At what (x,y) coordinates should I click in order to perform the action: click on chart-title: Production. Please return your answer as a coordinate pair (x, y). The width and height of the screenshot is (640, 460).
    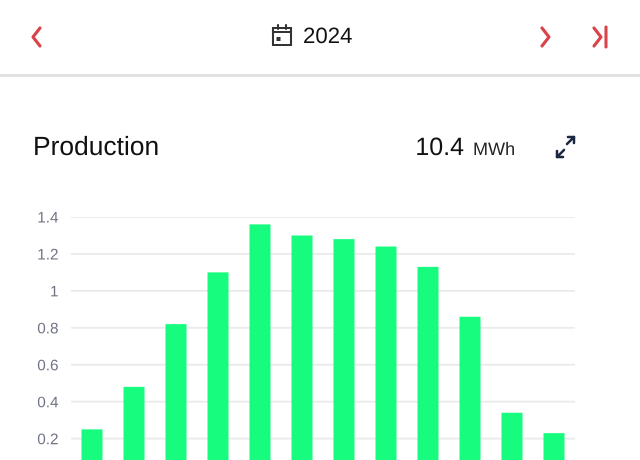
    Looking at the image, I should click on (96, 146).